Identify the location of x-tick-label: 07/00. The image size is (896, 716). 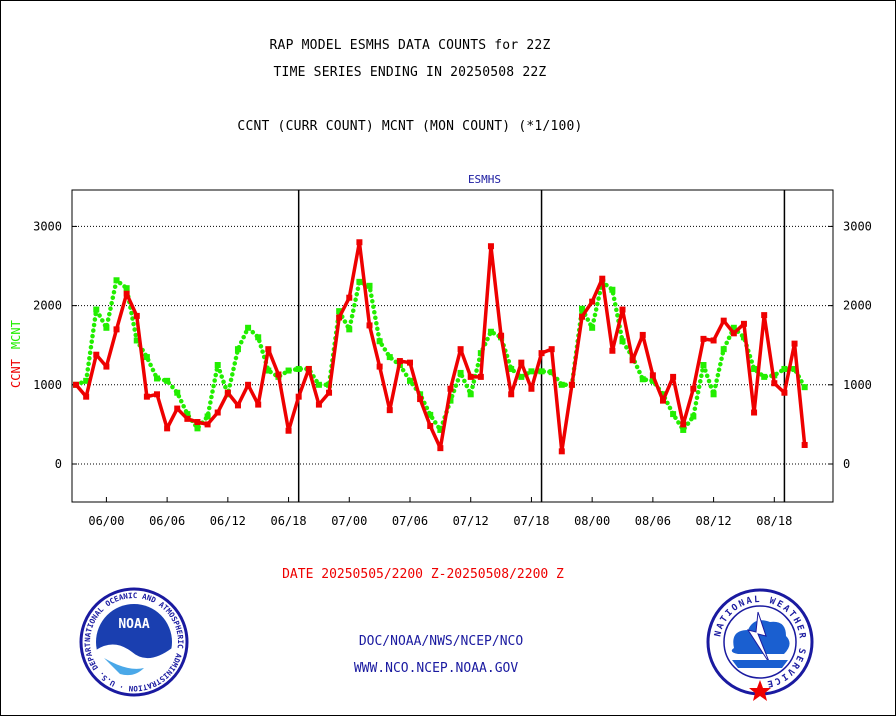
(349, 521).